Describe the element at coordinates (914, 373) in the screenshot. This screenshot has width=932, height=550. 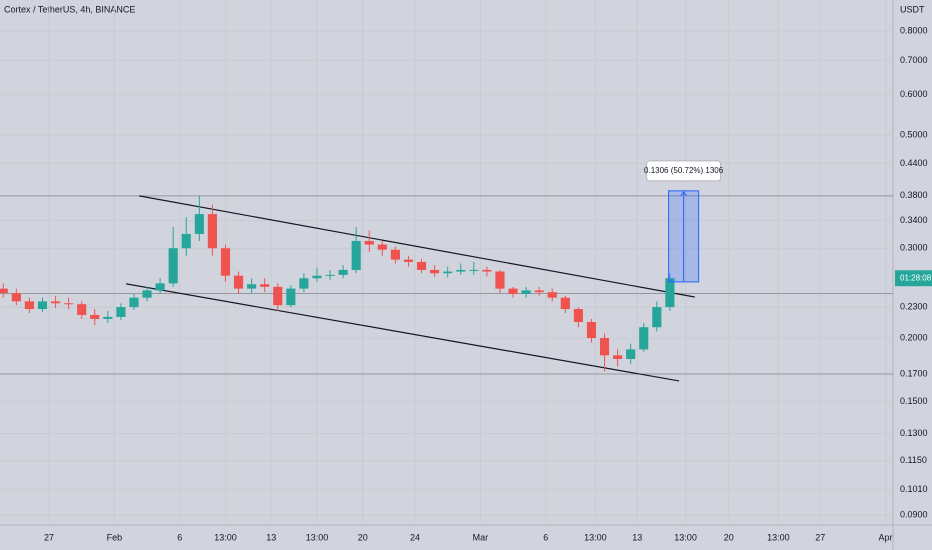
I see `y-tick-label: 0.1700` at that location.